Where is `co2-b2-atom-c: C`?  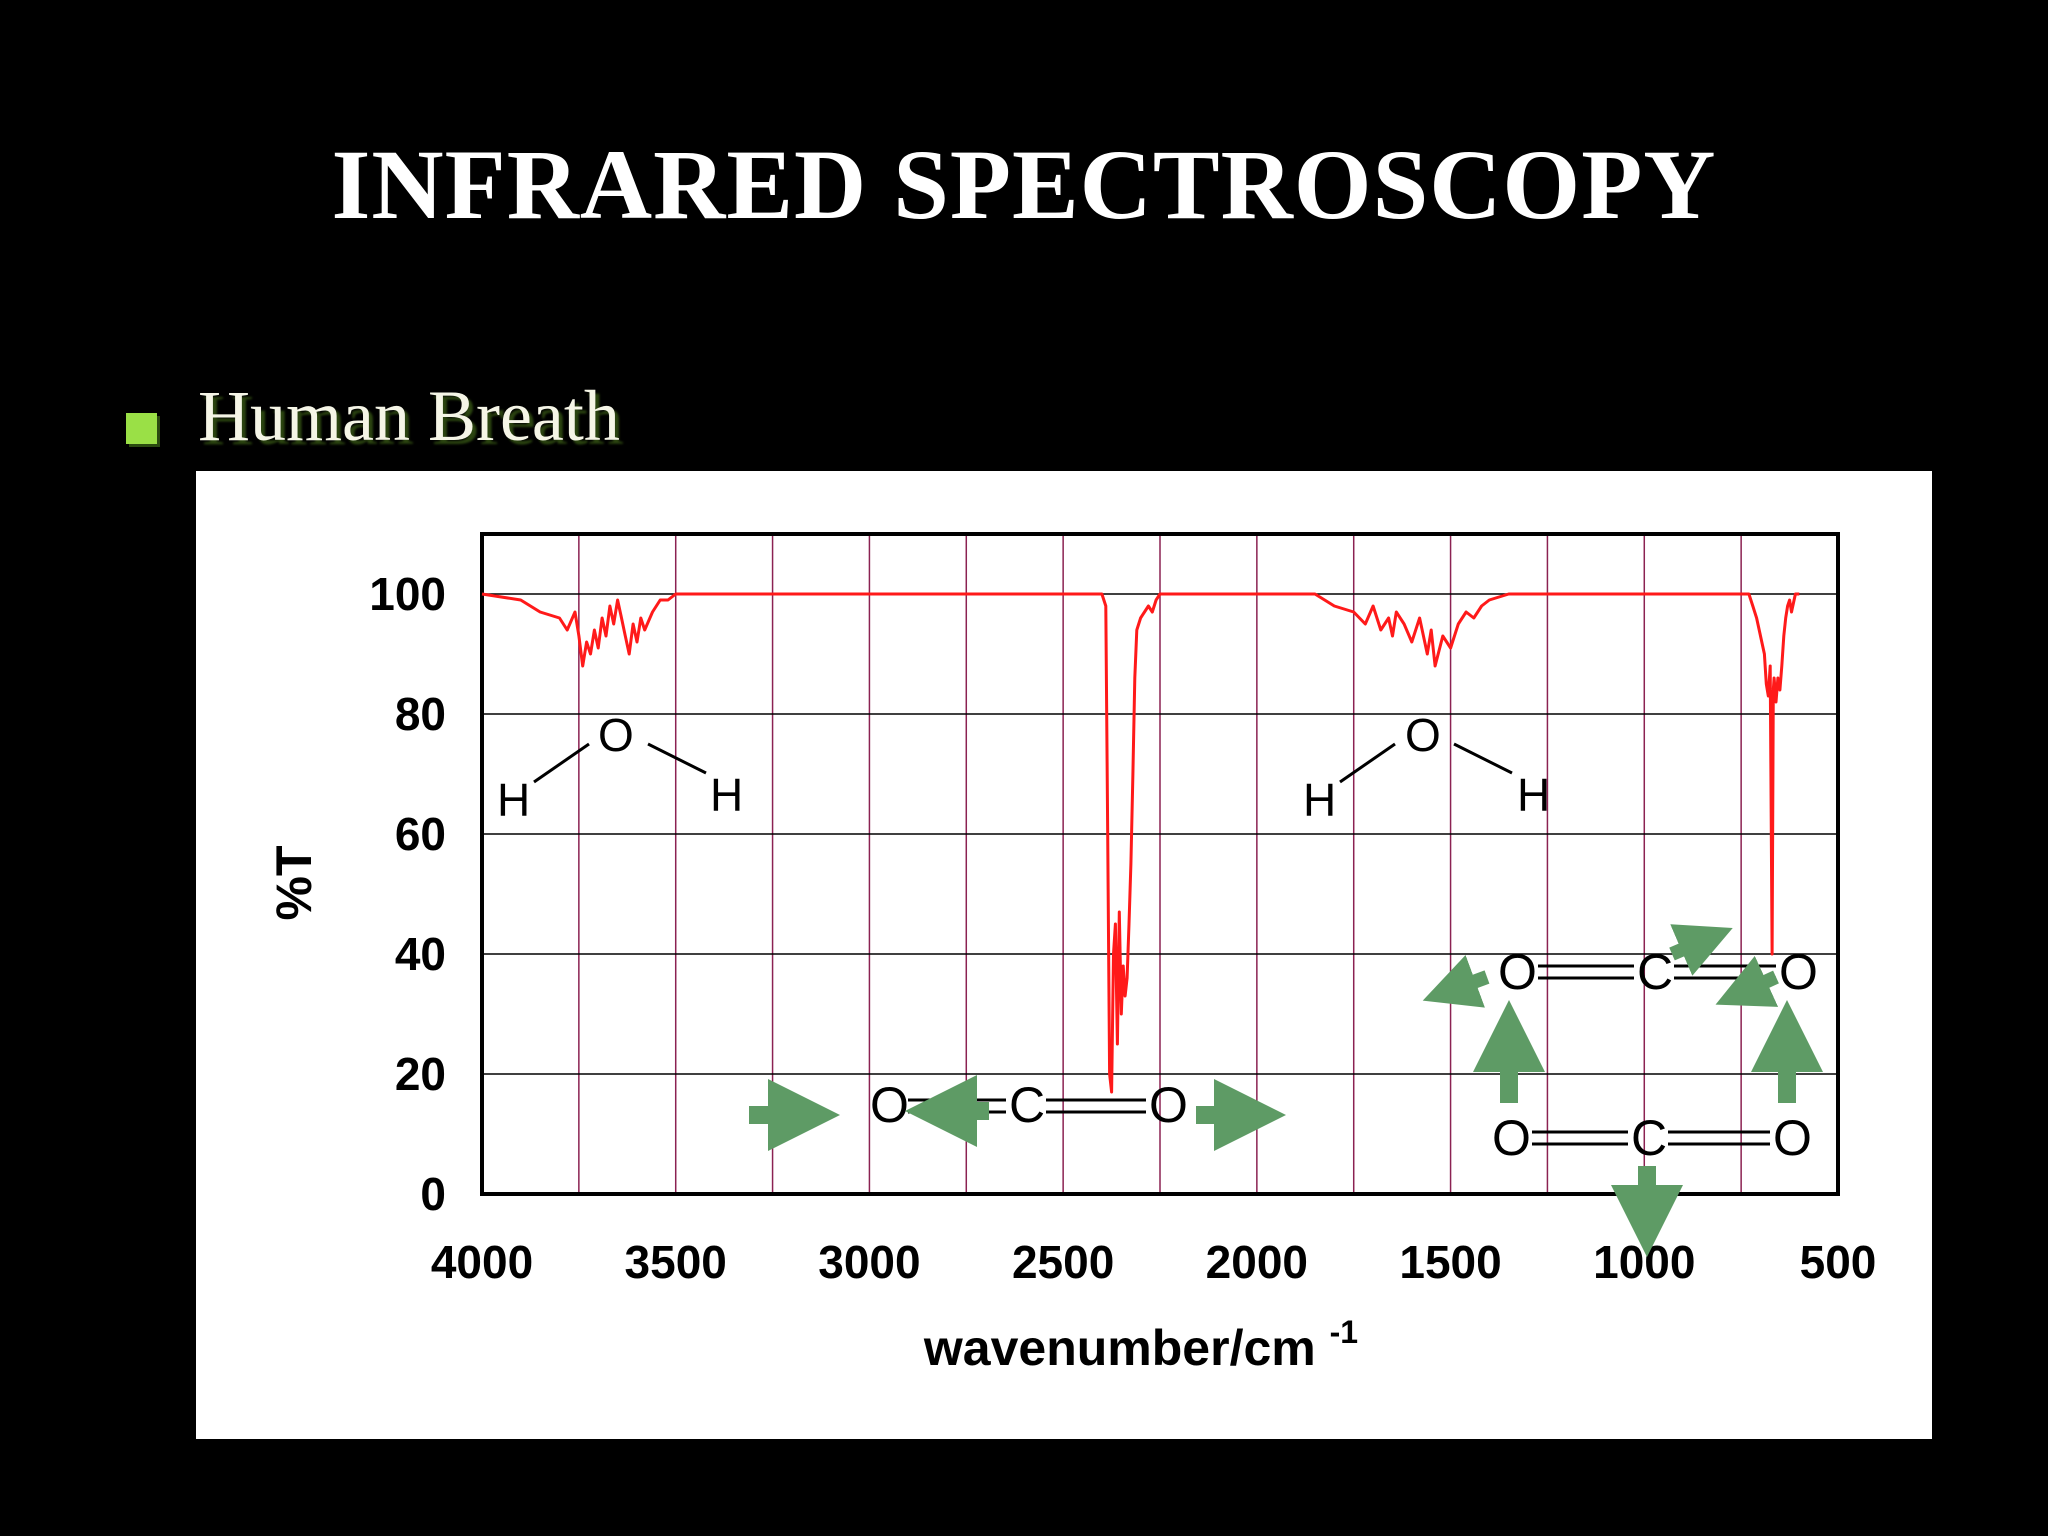
co2-b2-atom-c: C is located at coordinates (1649, 1138).